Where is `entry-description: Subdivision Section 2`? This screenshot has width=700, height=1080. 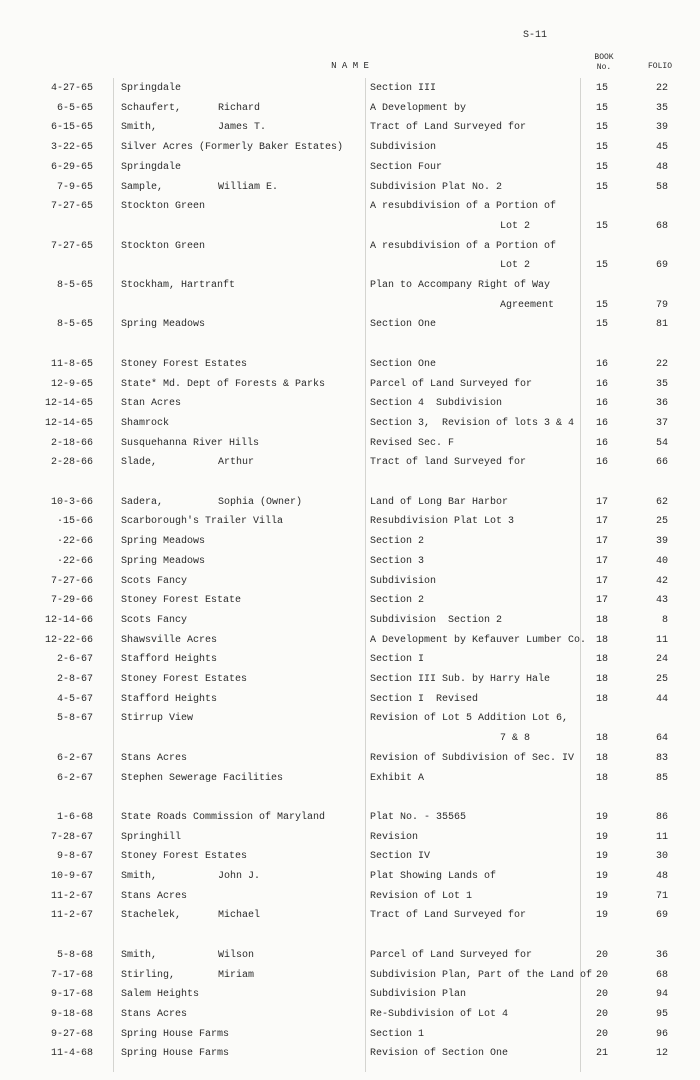 entry-description: Subdivision Section 2 is located at coordinates (436, 620).